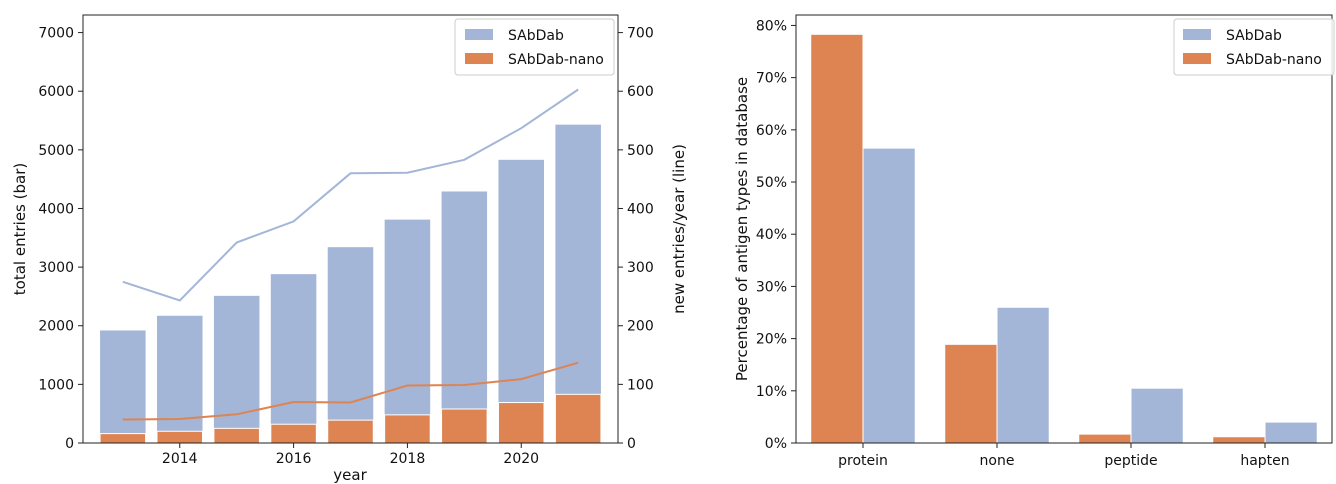  I want to click on right-bar-nano-hapten, so click(1239, 440).